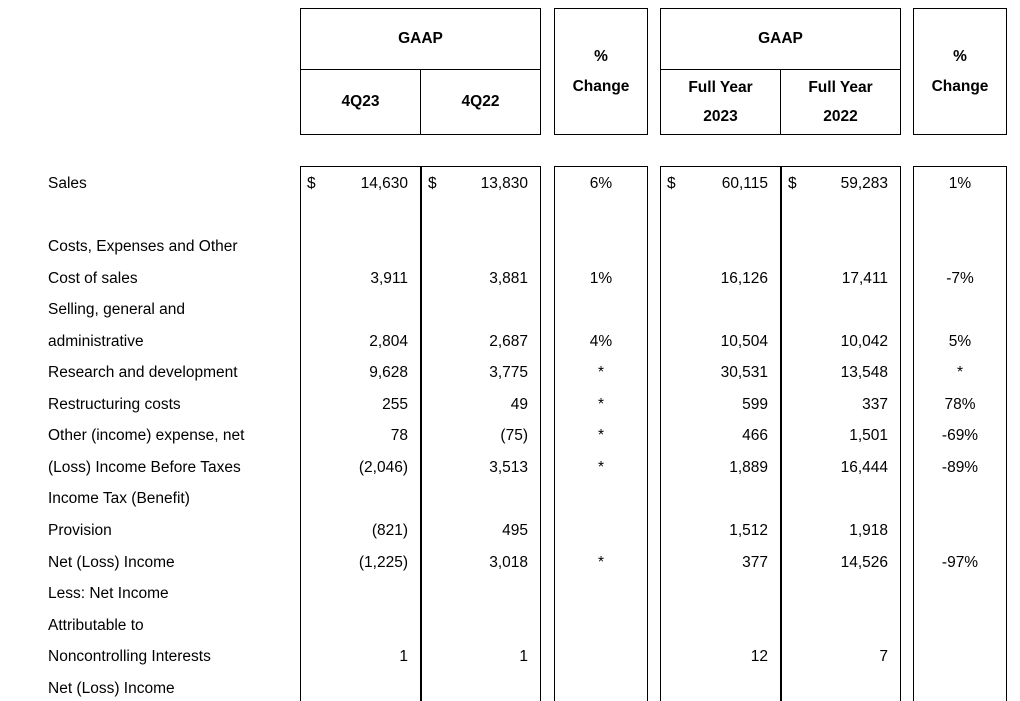 The image size is (1020, 701). Describe the element at coordinates (780, 39) in the screenshot. I see `fullyear-gaap-title: GAAP` at that location.